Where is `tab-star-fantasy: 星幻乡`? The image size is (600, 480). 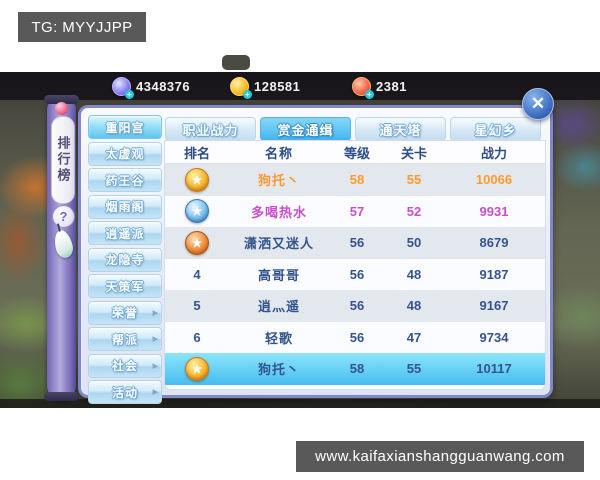 tab-star-fantasy: 星幻乡 is located at coordinates (495, 129).